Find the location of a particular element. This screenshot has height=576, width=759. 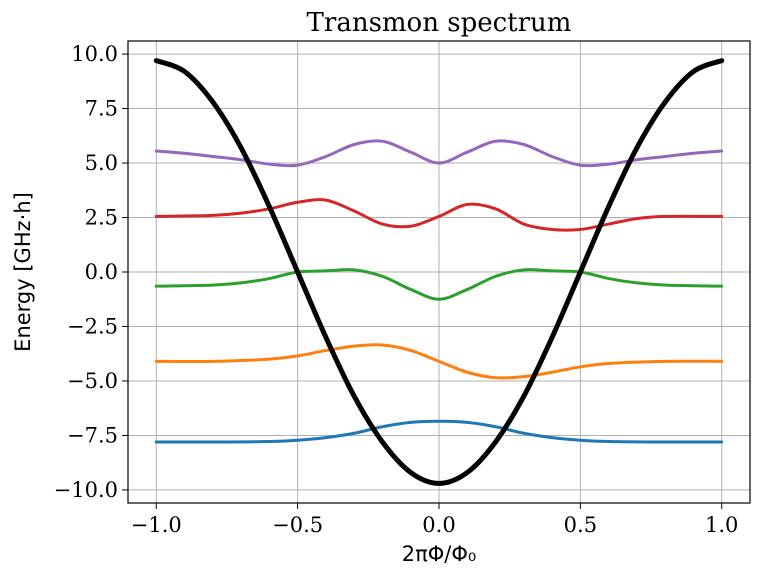

y-tick-label: −5.0 is located at coordinates (92, 381).